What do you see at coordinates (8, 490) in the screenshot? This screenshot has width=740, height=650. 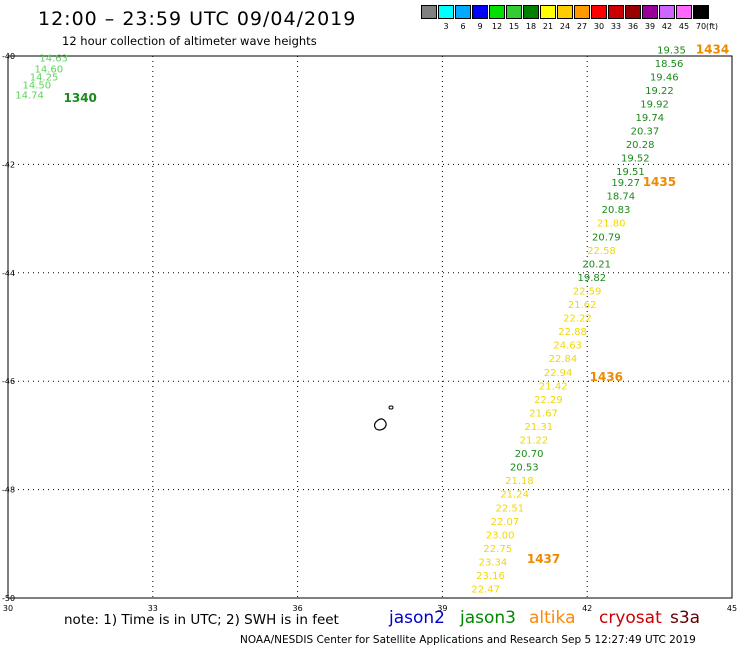 I see `lat-tick-label: -48` at bounding box center [8, 490].